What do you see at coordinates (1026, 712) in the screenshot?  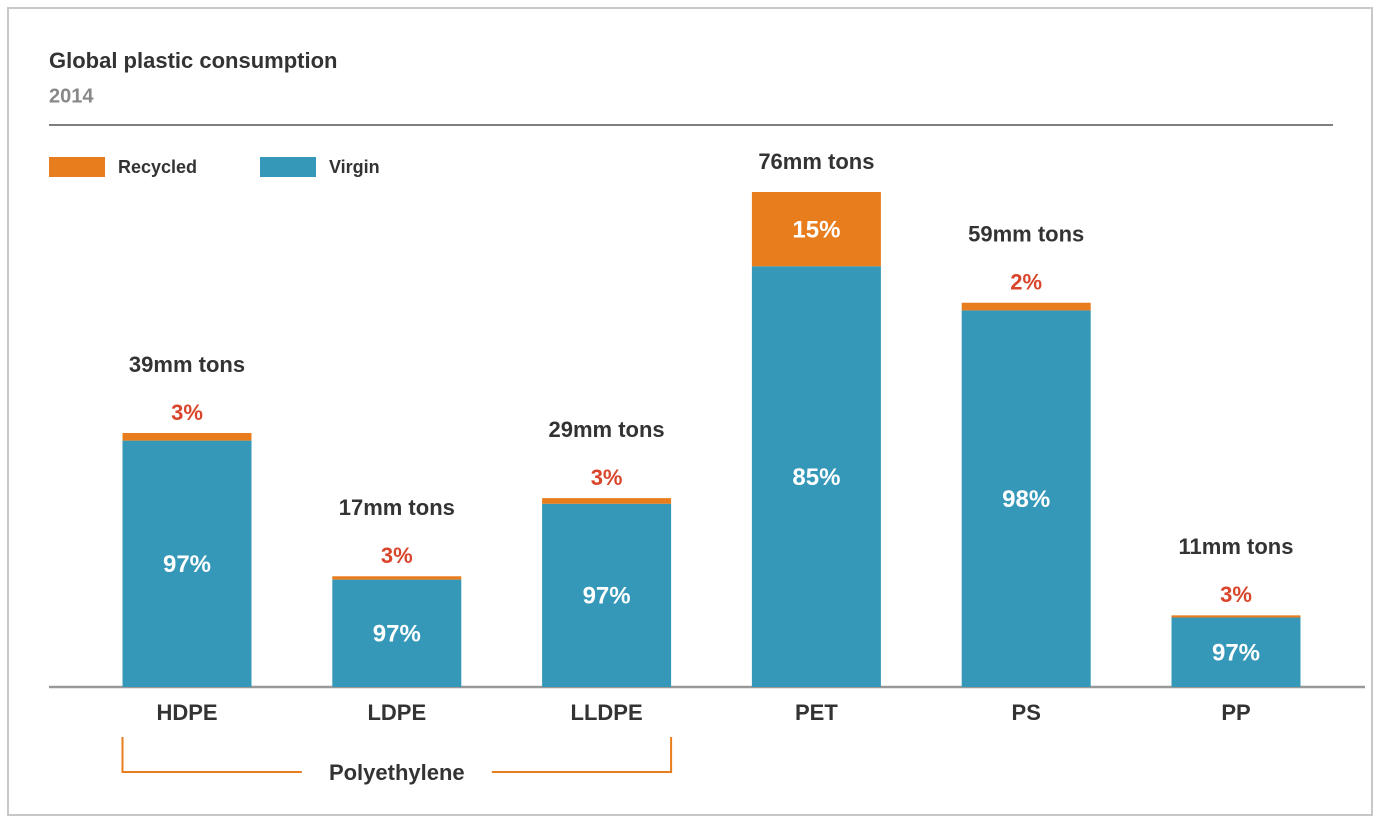 I see `x-tick-label: PS` at bounding box center [1026, 712].